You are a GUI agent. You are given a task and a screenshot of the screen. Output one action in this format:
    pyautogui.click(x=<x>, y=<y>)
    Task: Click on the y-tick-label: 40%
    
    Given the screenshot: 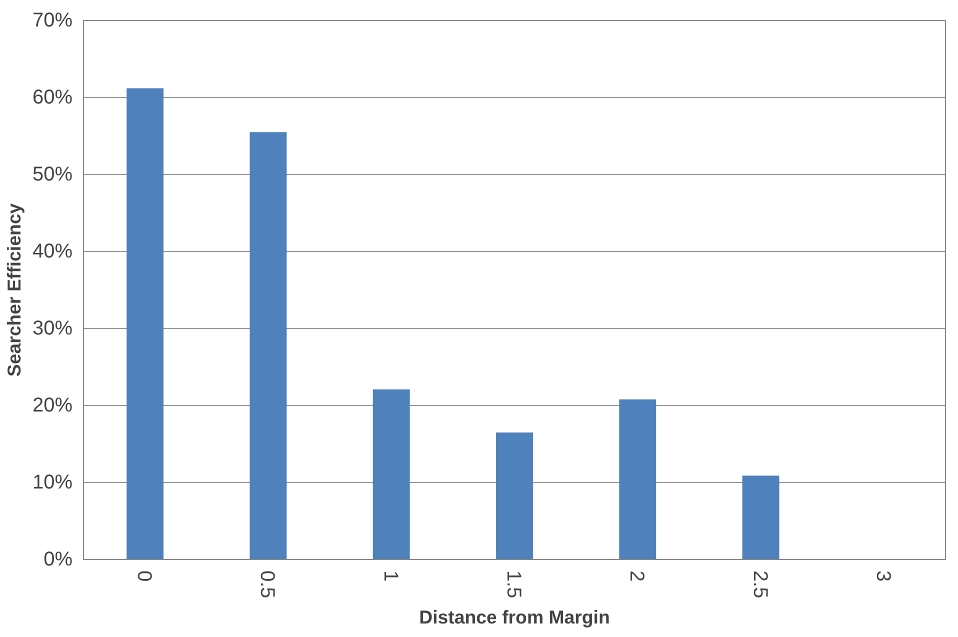 What is the action you would take?
    pyautogui.click(x=52, y=251)
    